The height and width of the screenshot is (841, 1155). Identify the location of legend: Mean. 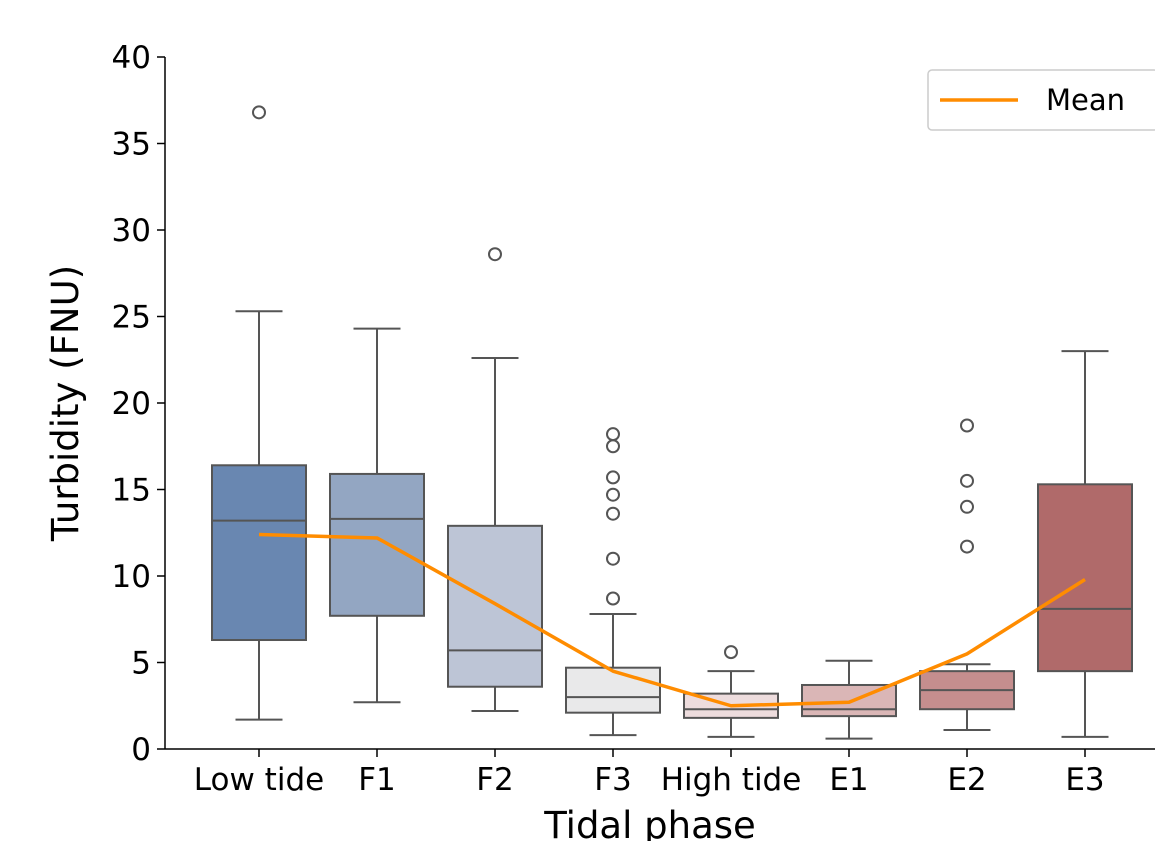
(1041, 100).